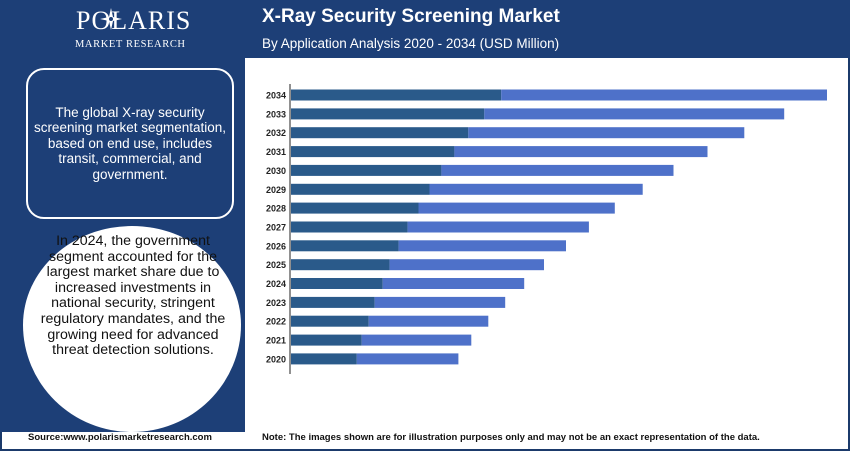  What do you see at coordinates (276, 265) in the screenshot?
I see `y-tick-2025: 2025` at bounding box center [276, 265].